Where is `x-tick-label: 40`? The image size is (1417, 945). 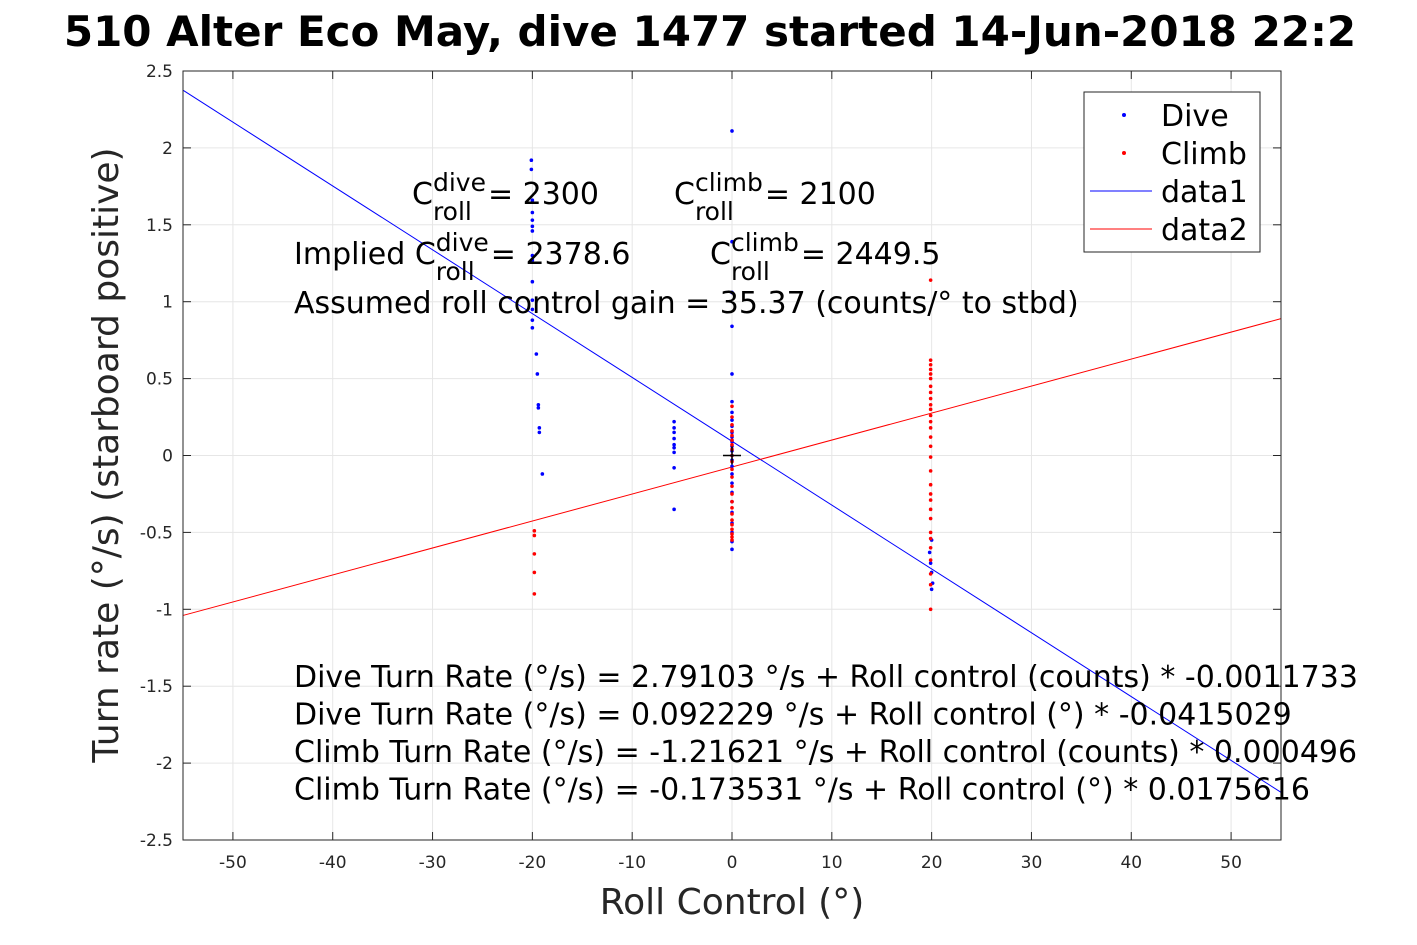 x-tick-label: 40 is located at coordinates (1131, 863).